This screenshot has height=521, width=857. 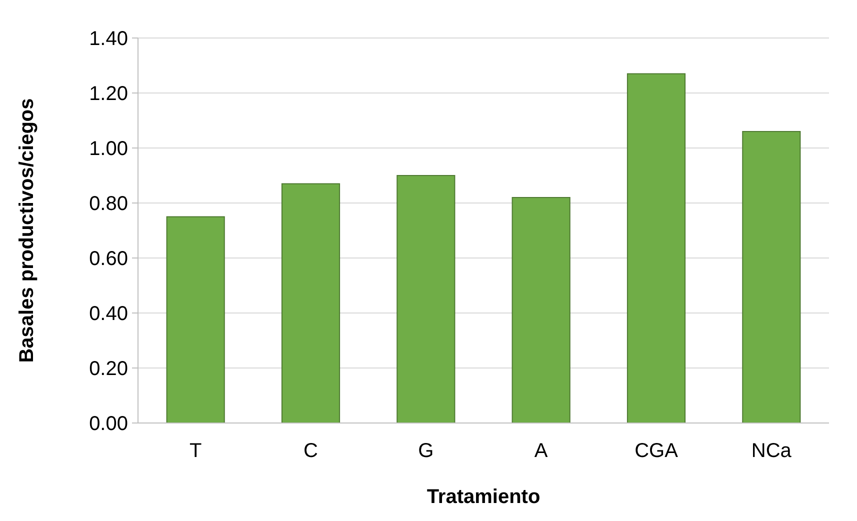 I want to click on y-tick-label: 1.40, so click(x=108, y=39).